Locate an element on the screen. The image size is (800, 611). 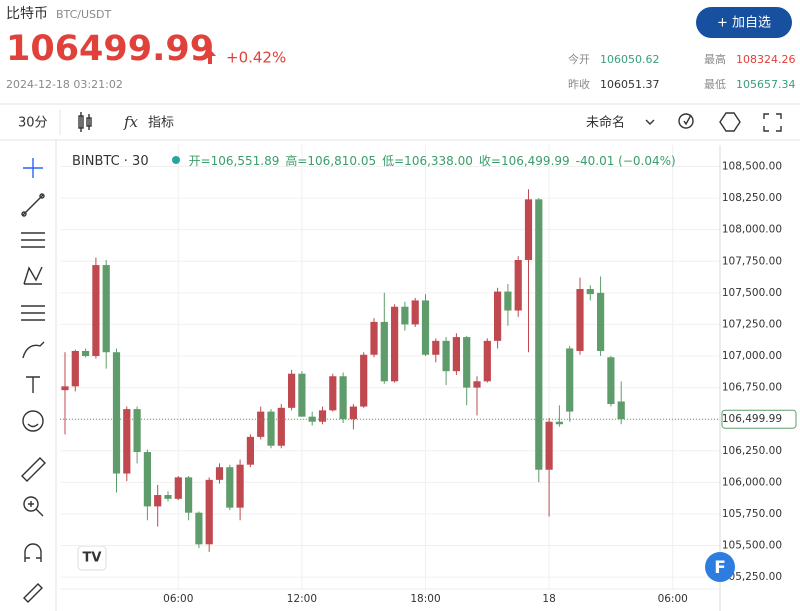
f-badge-text: F is located at coordinates (720, 568).